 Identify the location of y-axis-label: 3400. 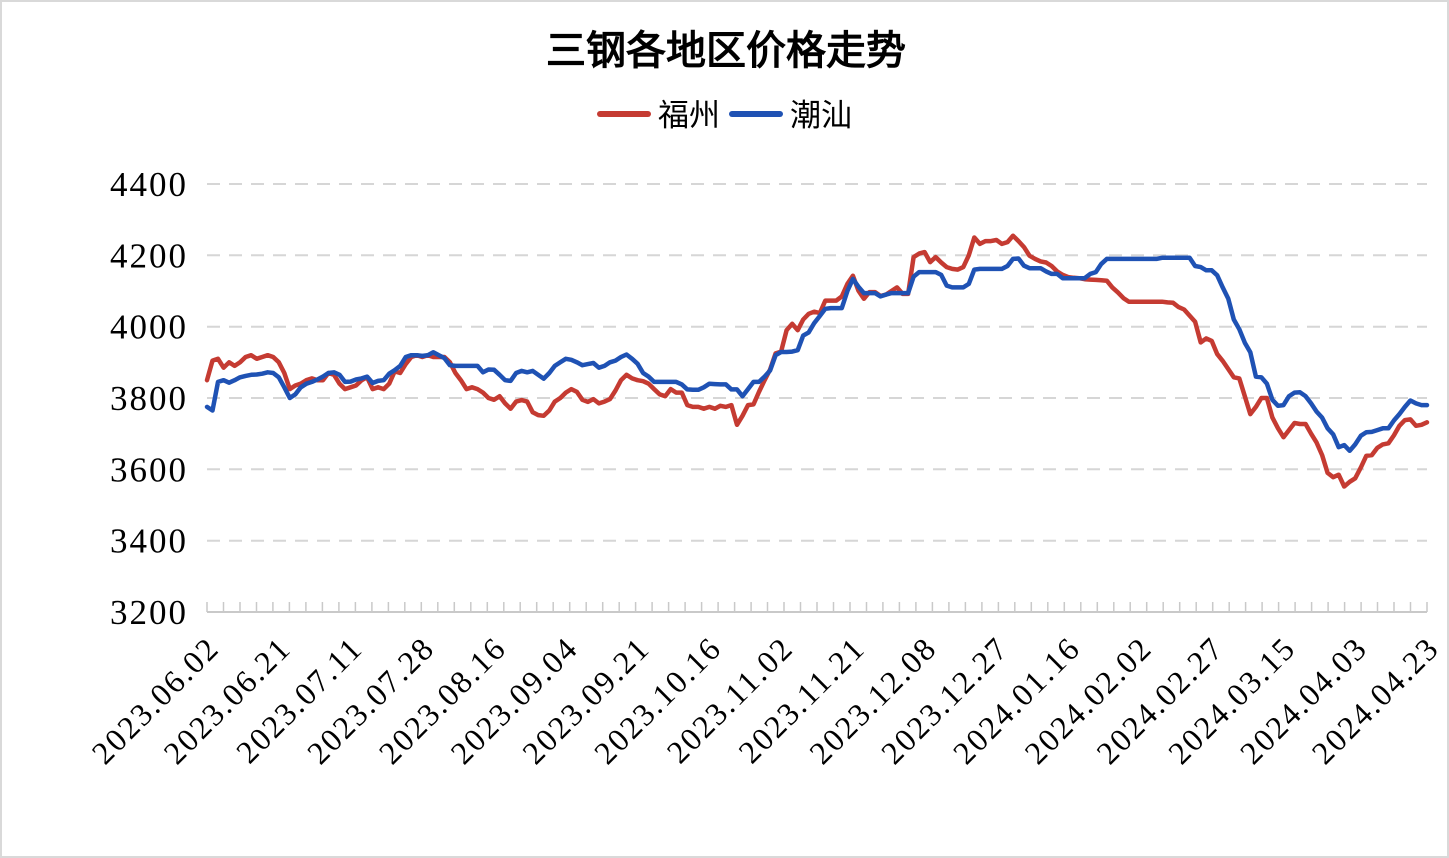
(149, 541).